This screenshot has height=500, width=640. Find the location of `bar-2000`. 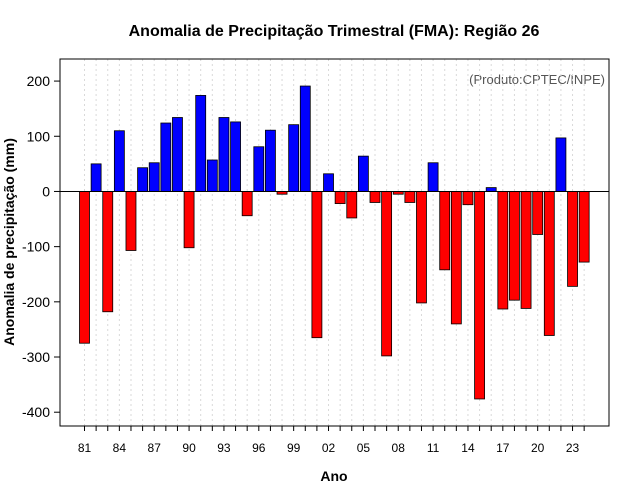

bar-2000 is located at coordinates (305, 138).